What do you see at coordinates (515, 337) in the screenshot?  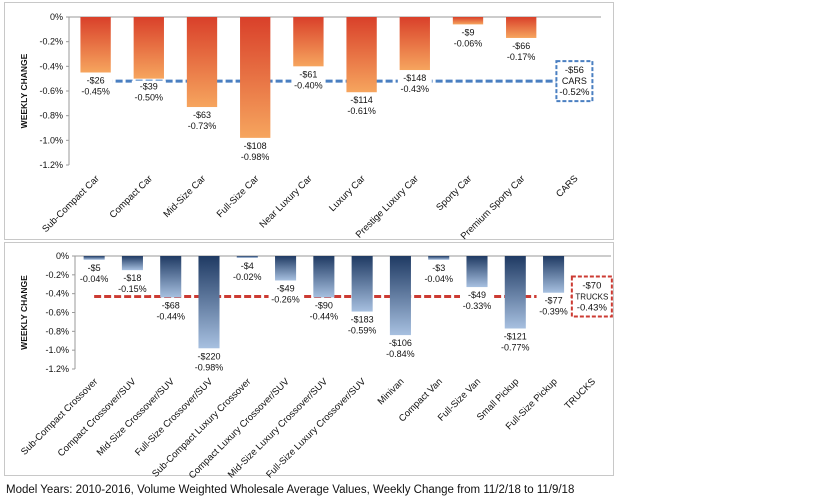 I see `trucks-dollar-label: -$121` at bounding box center [515, 337].